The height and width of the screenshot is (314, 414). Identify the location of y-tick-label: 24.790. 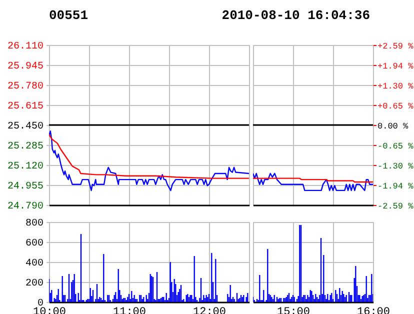
(25, 207).